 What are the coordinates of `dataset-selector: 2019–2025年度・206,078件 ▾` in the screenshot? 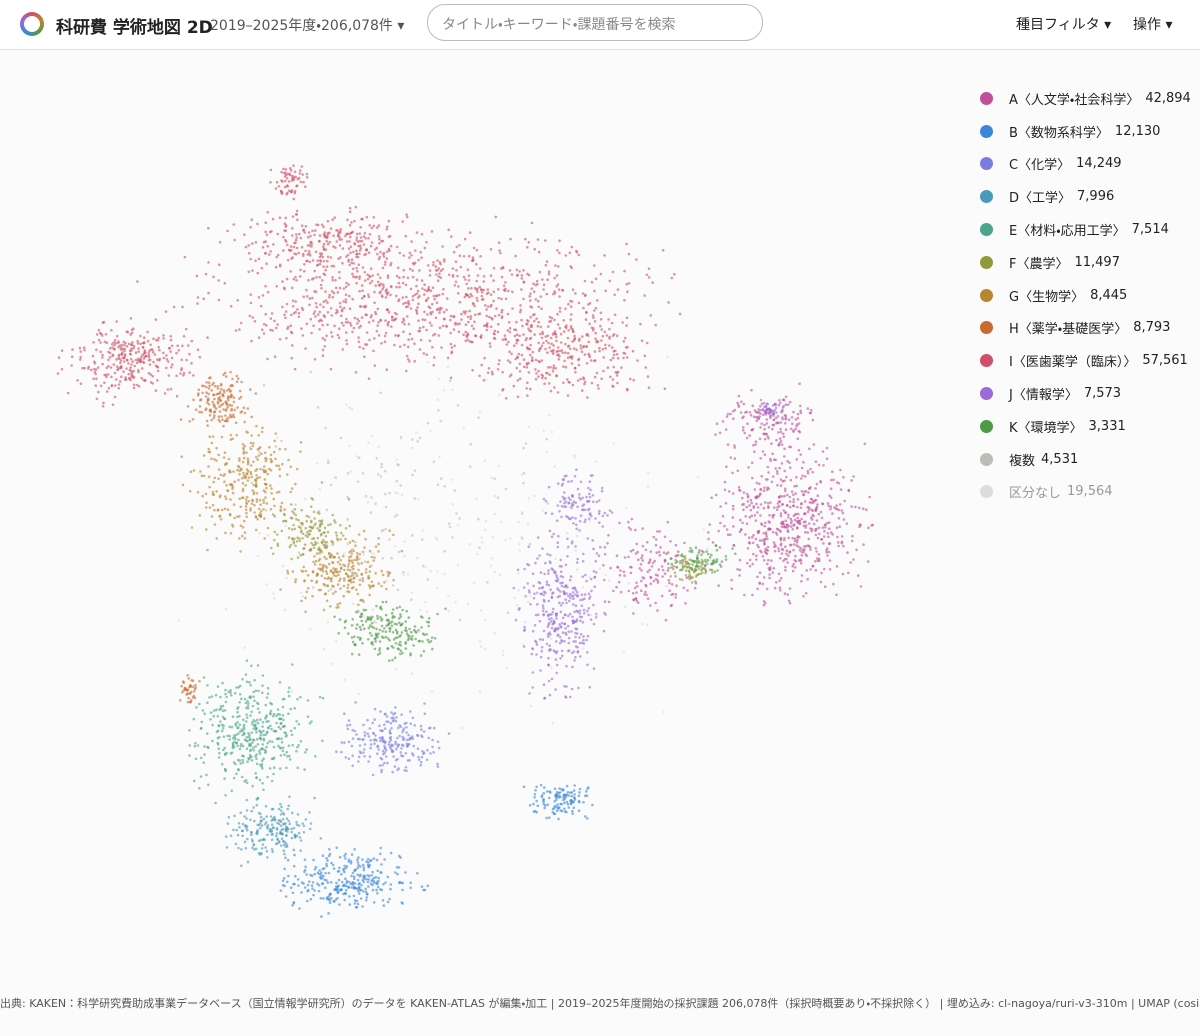 It's located at (307, 26).